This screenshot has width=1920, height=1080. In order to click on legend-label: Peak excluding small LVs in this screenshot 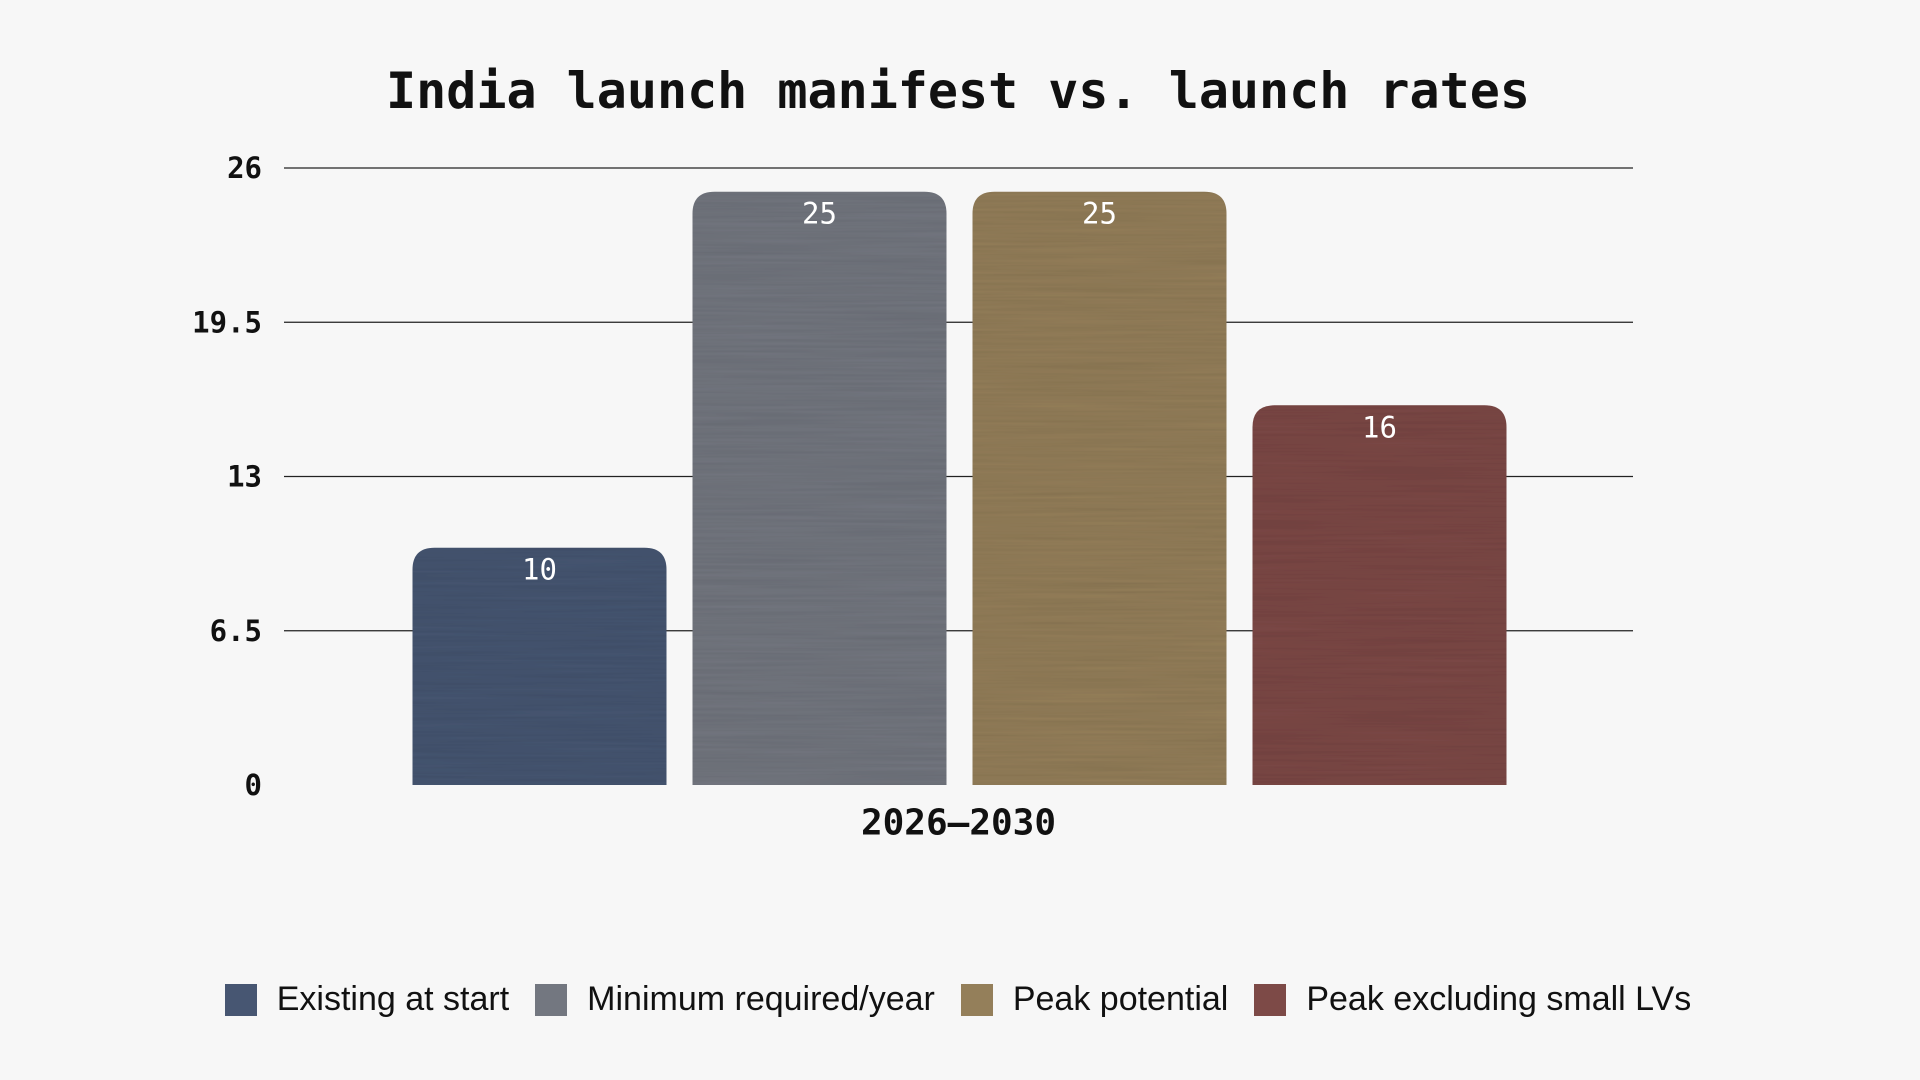, I will do `click(1499, 999)`.